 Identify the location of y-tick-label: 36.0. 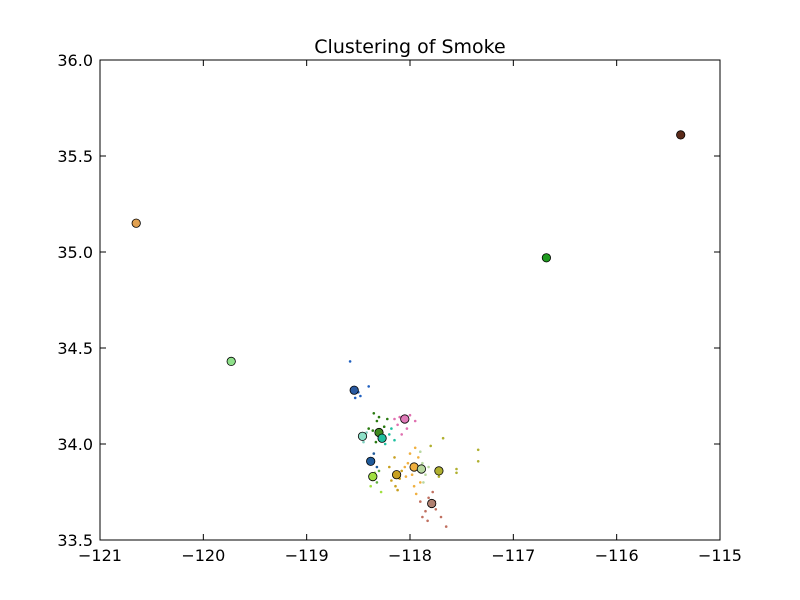
(75, 60).